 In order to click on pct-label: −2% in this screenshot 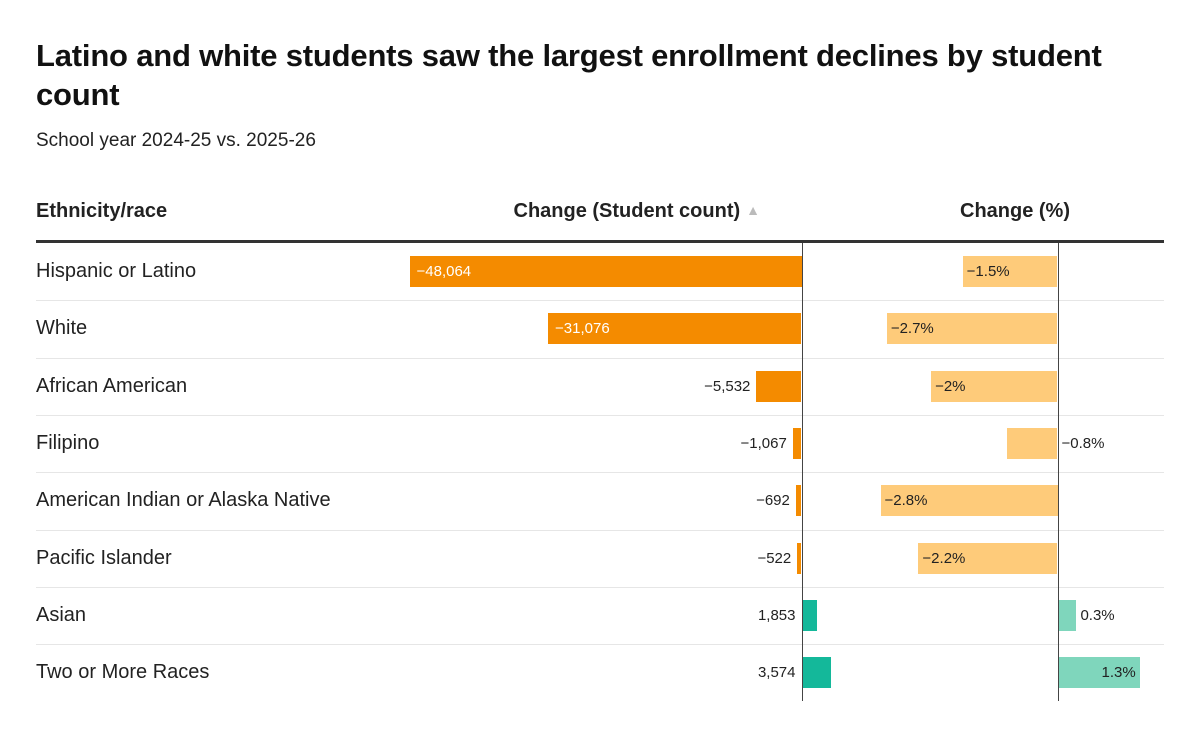, I will do `click(950, 386)`.